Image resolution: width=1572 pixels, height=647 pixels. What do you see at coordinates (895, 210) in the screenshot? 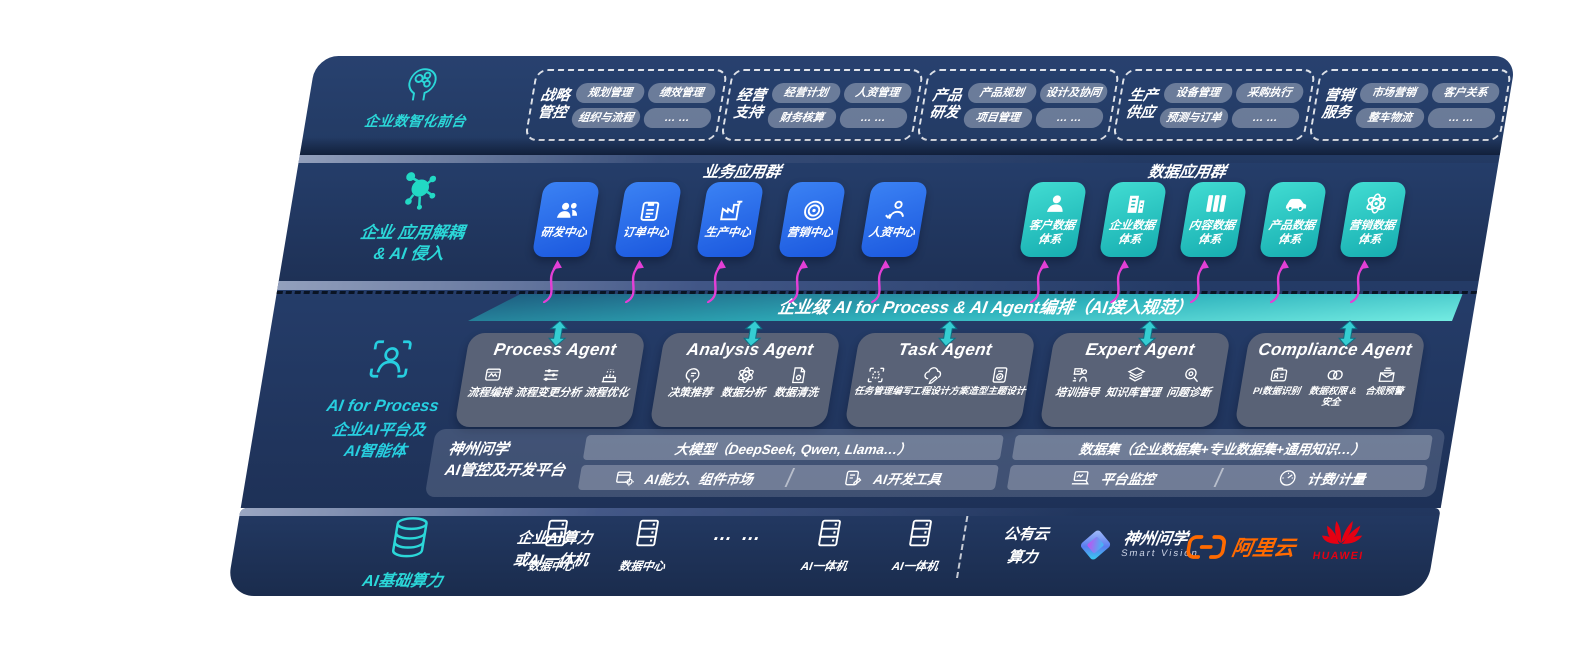
I see `hr-person-icon` at bounding box center [895, 210].